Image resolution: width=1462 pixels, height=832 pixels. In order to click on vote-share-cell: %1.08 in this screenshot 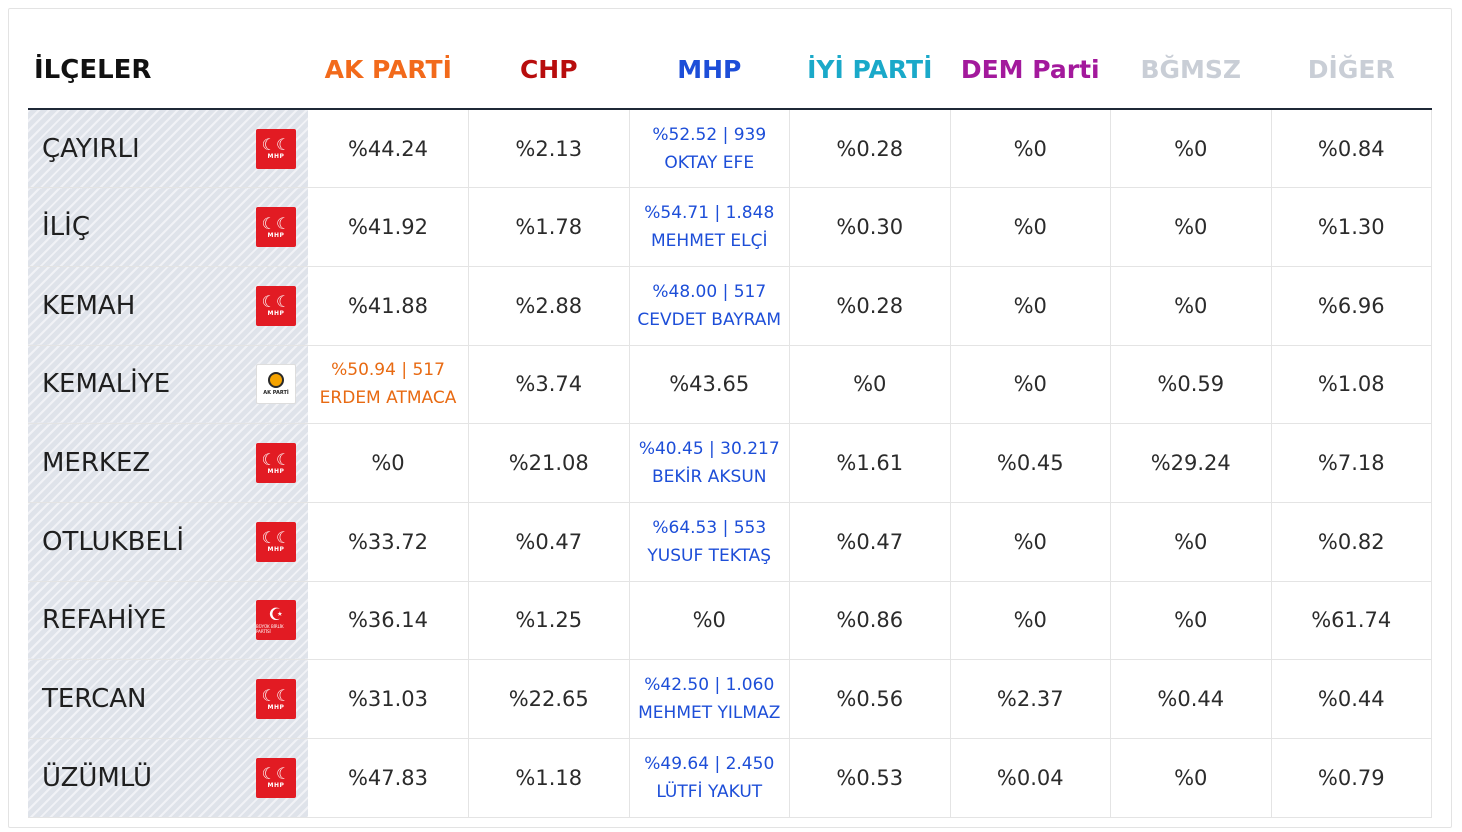, I will do `click(1351, 385)`.